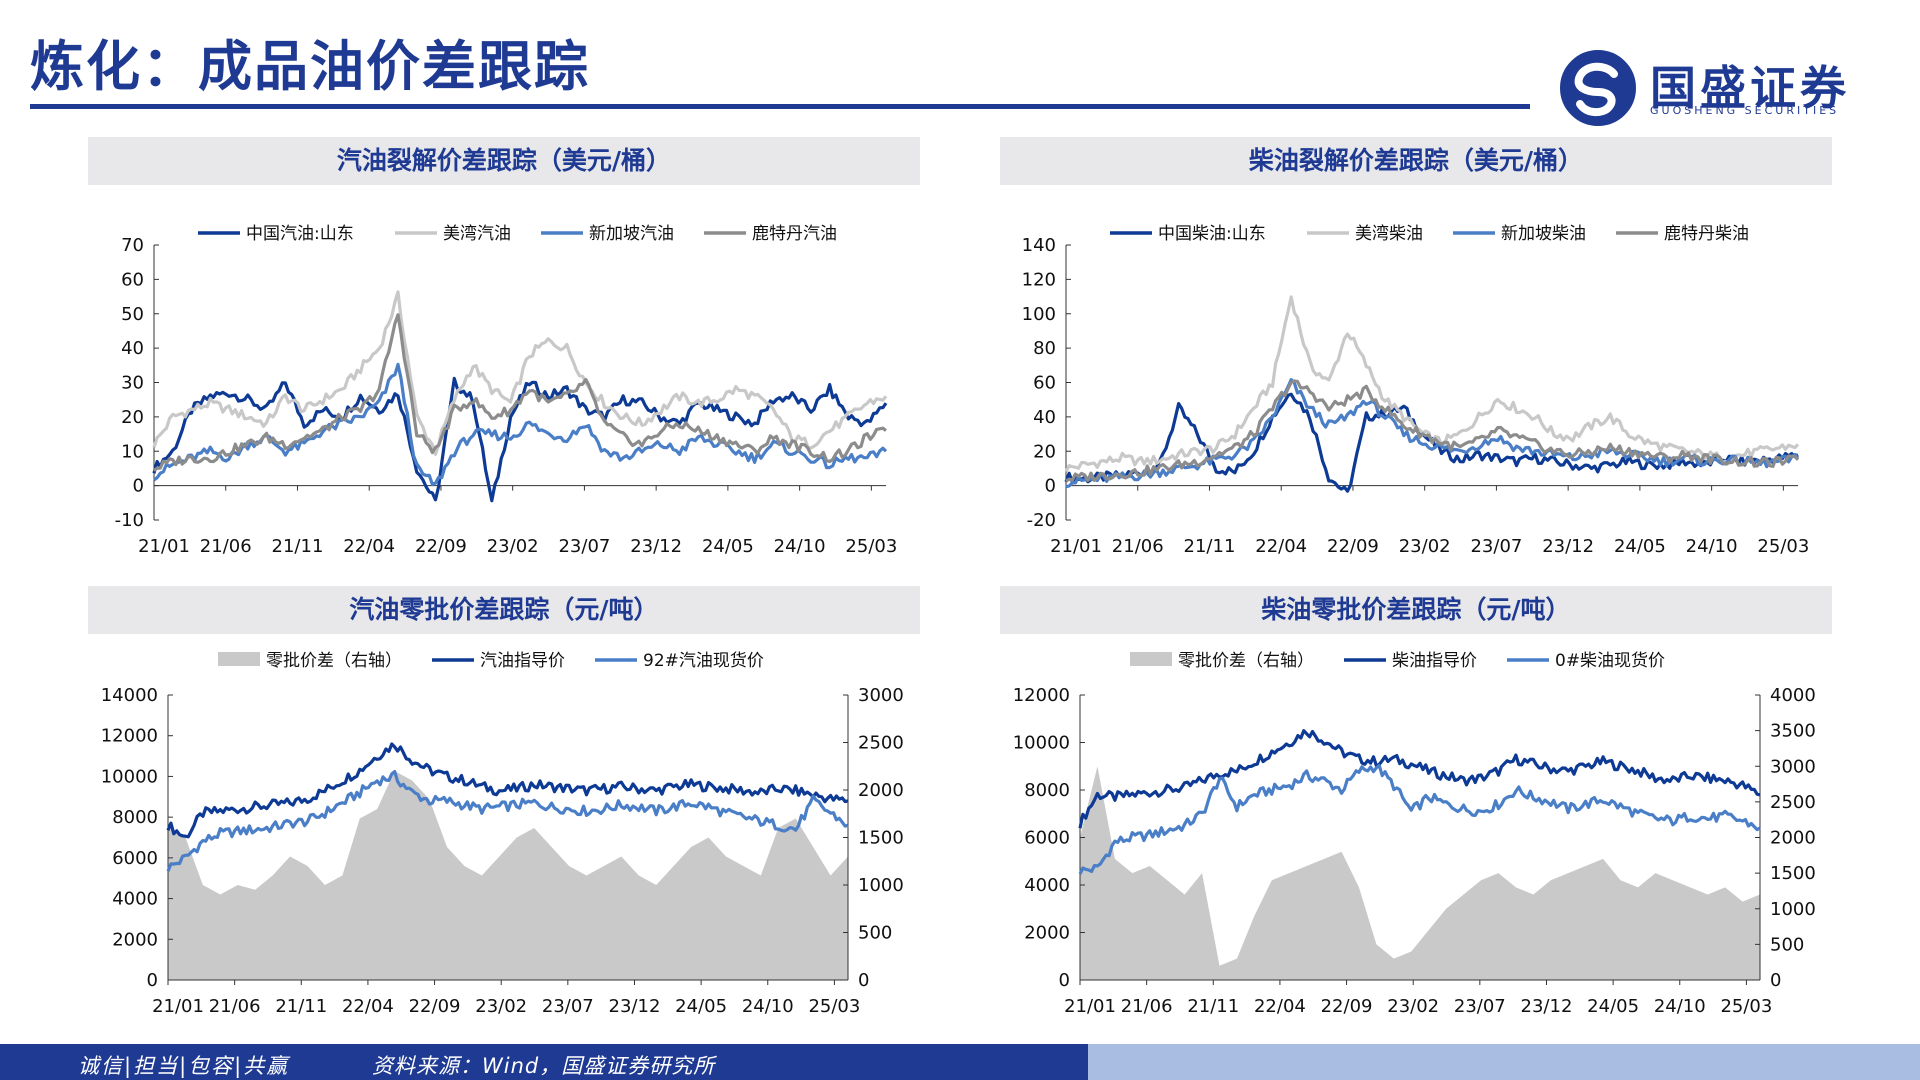 This screenshot has width=1920, height=1080. What do you see at coordinates (132, 383) in the screenshot?
I see `left-tick-label: 30` at bounding box center [132, 383].